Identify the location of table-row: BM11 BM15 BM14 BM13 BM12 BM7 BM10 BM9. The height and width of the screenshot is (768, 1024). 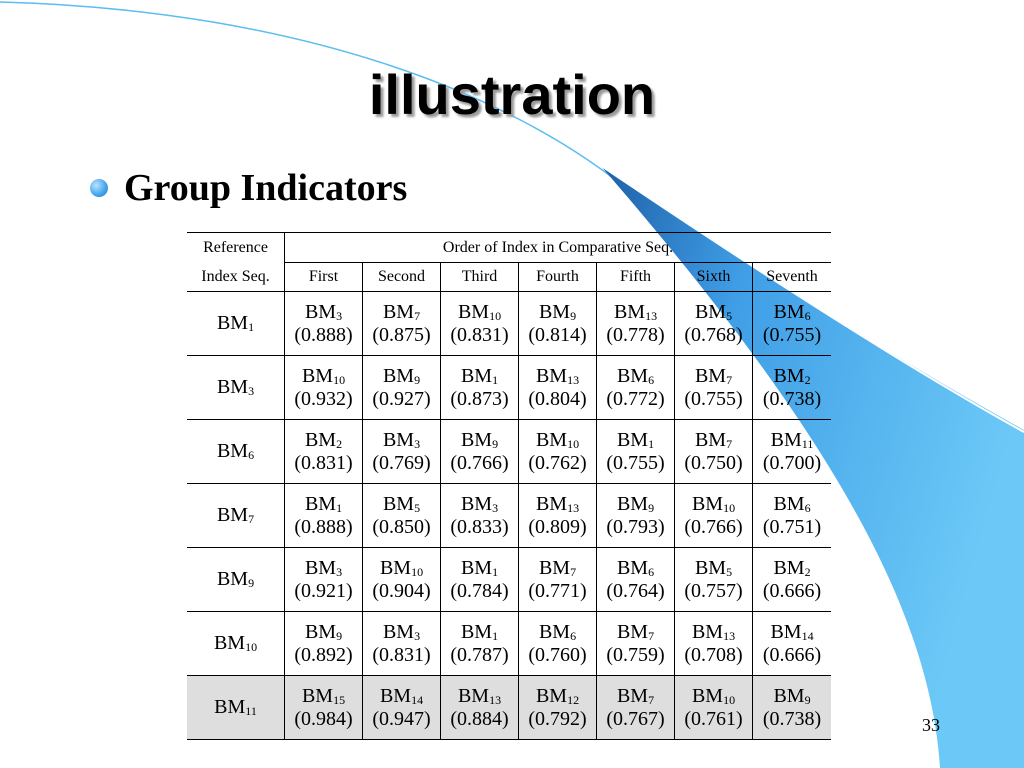
(509, 707).